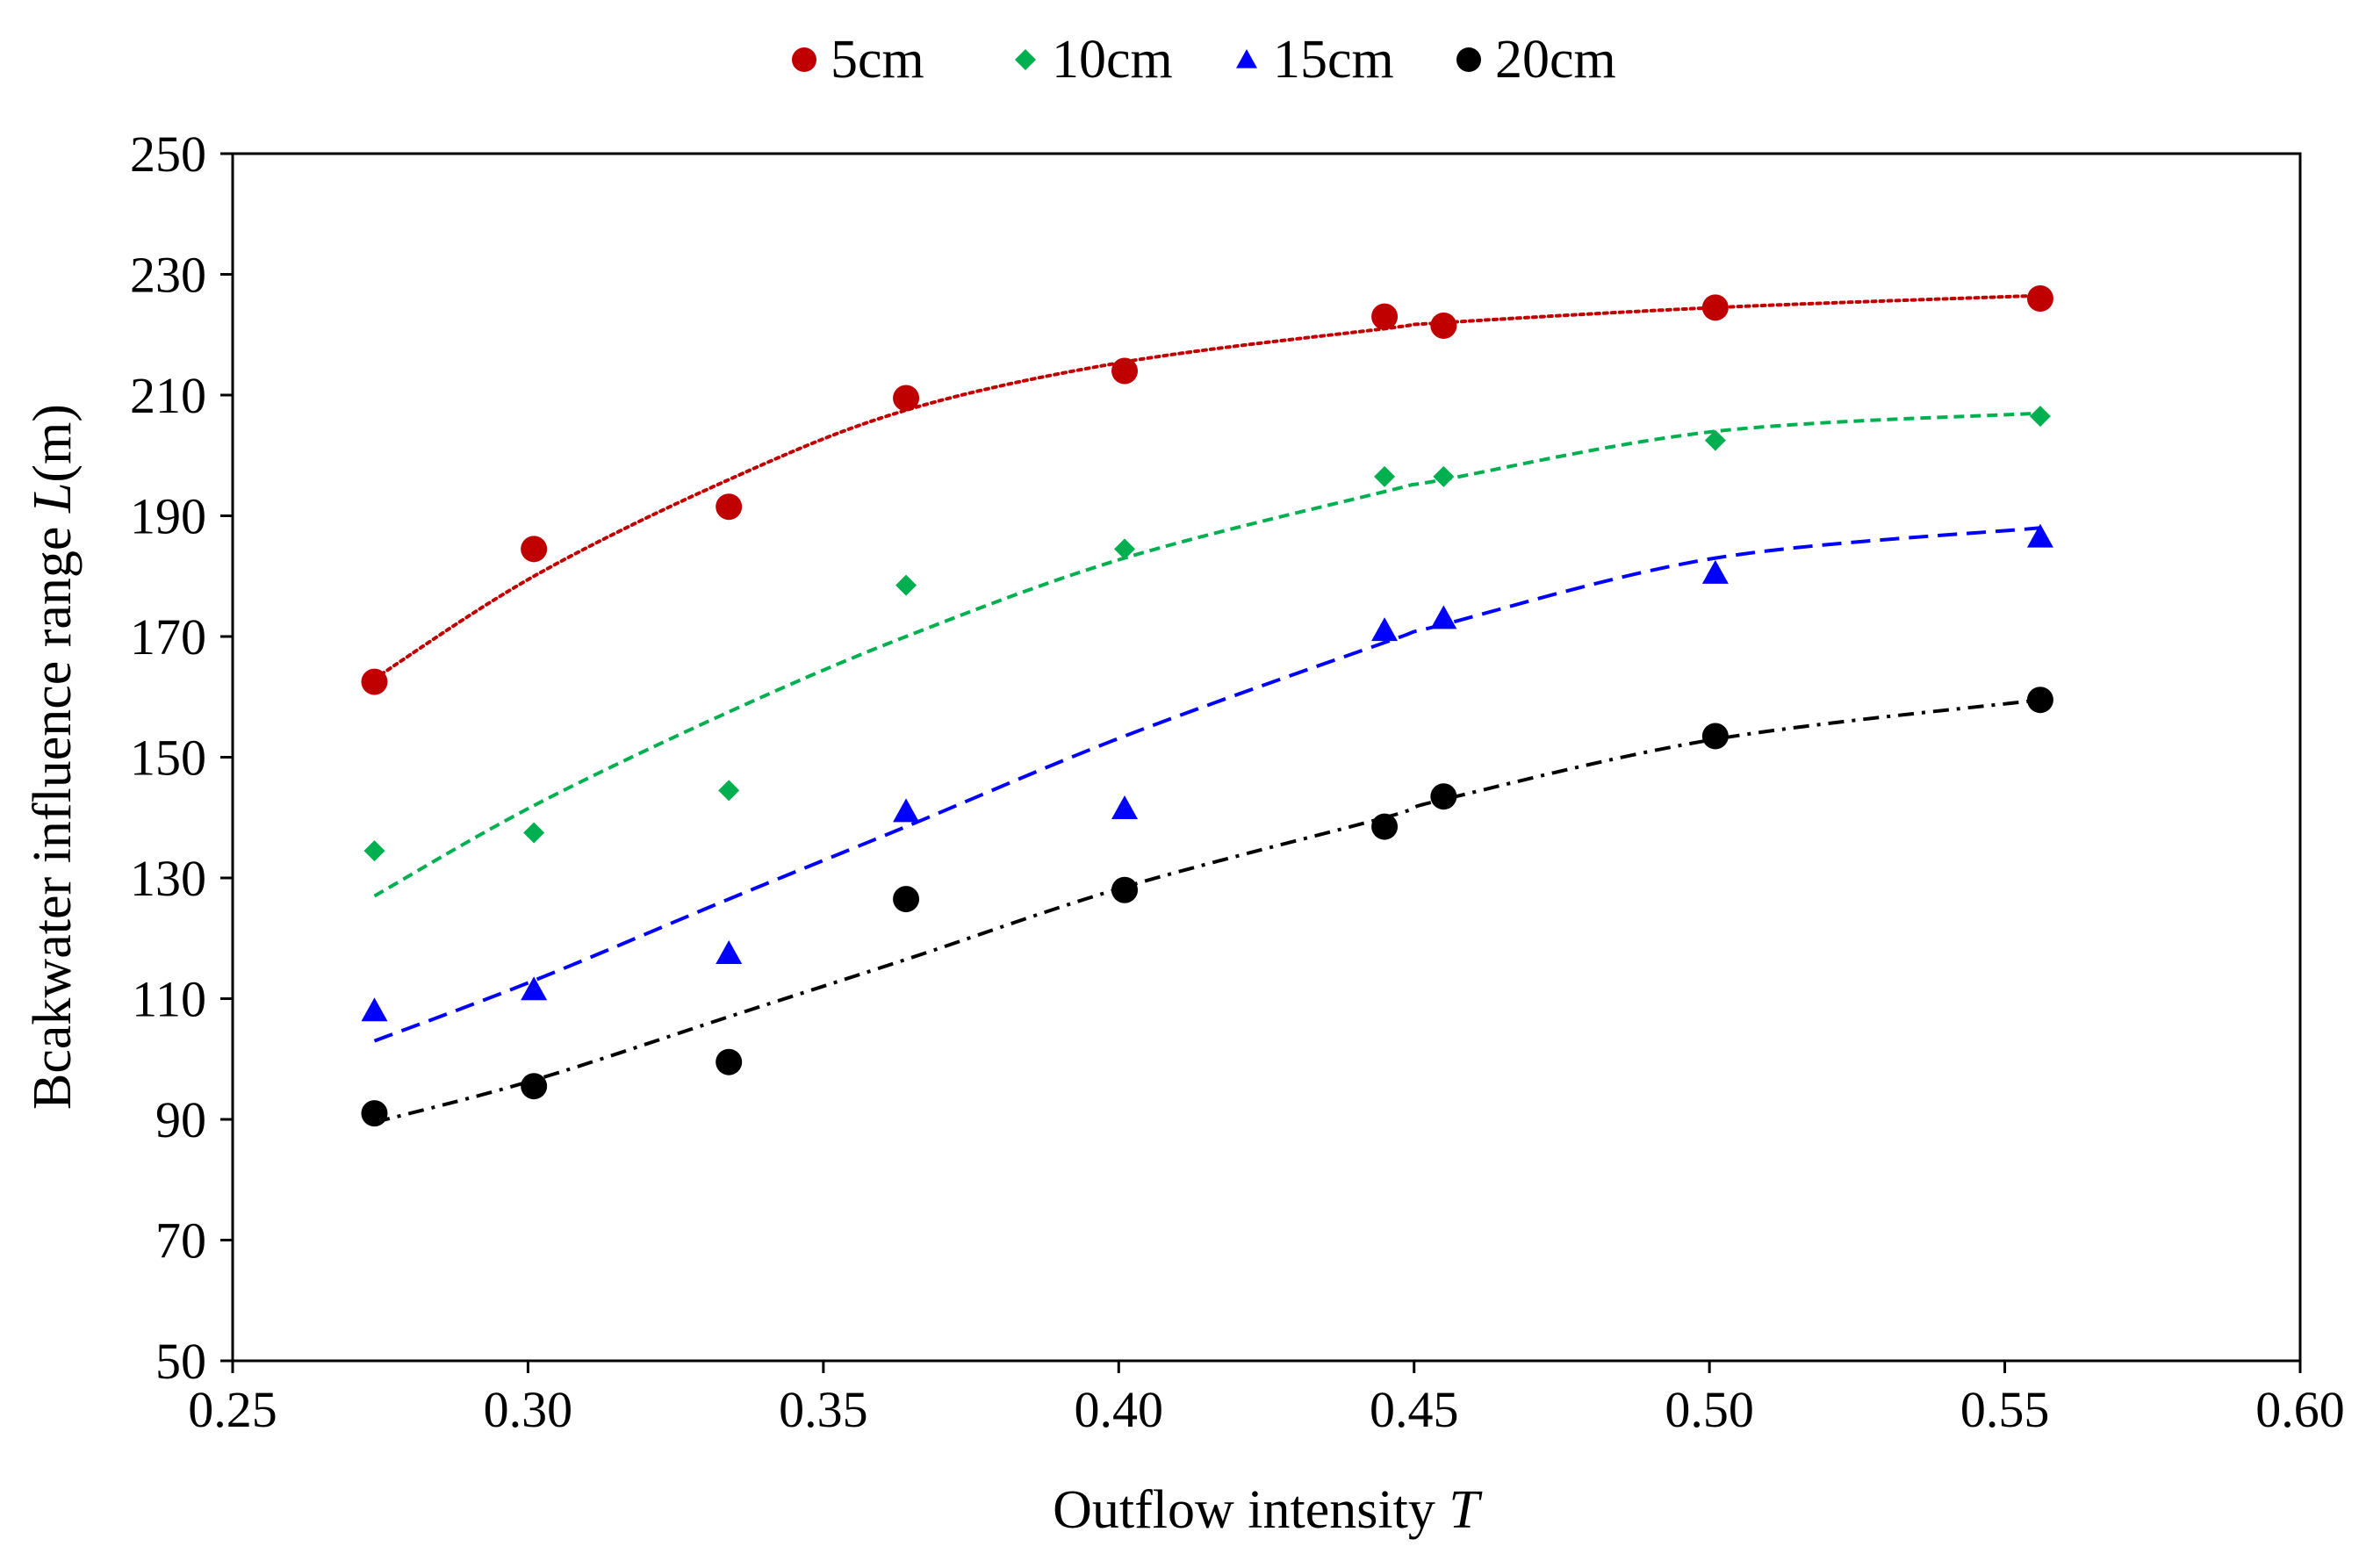  What do you see at coordinates (804, 59) in the screenshot?
I see `legend-marker-5cm` at bounding box center [804, 59].